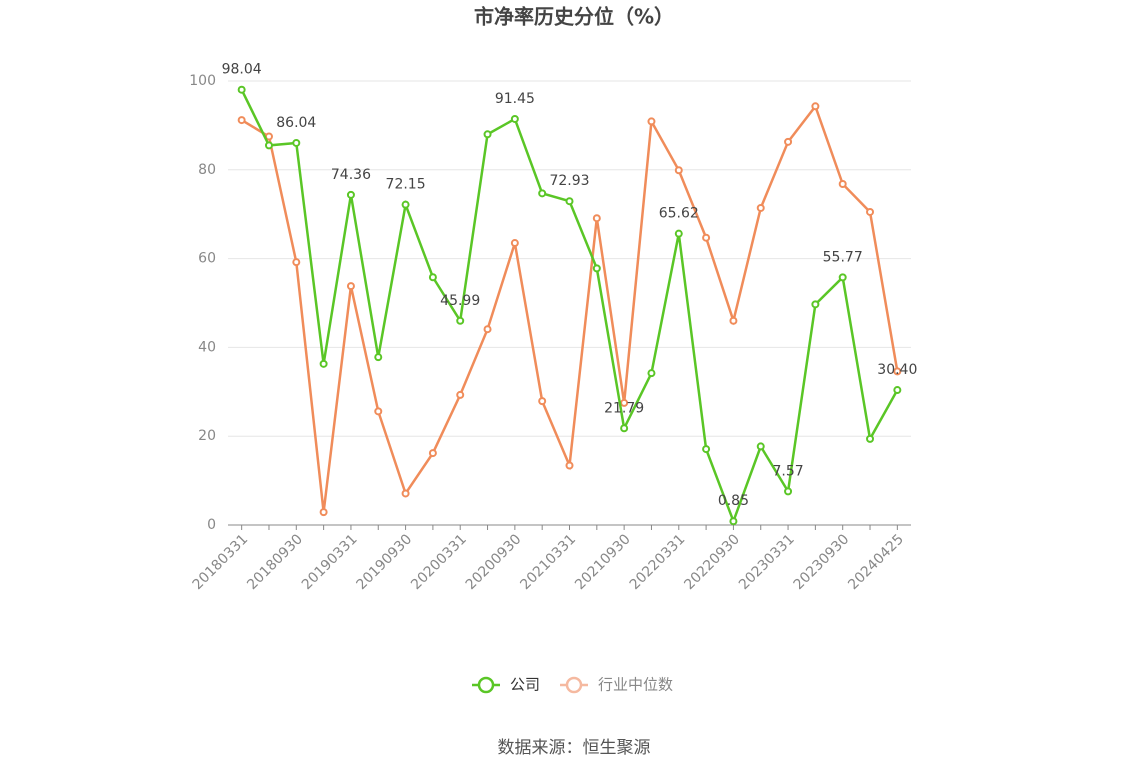 This screenshot has height=776, width=1148. I want to click on x-tick-label: 20220331, so click(658, 562).